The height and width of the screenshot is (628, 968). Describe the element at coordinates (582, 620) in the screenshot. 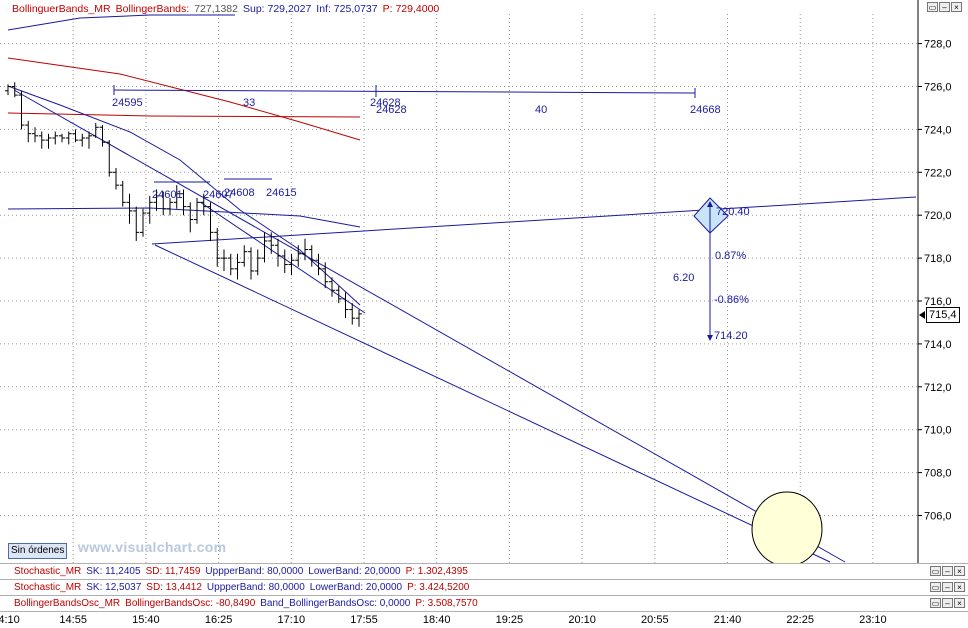

I see `x-tick-label: 20:10` at that location.